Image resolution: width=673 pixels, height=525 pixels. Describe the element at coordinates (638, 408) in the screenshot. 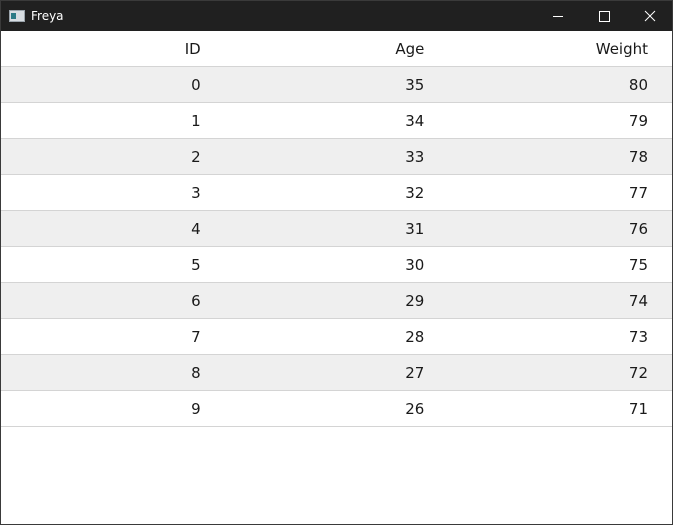

I see `table-cell: 71` at that location.